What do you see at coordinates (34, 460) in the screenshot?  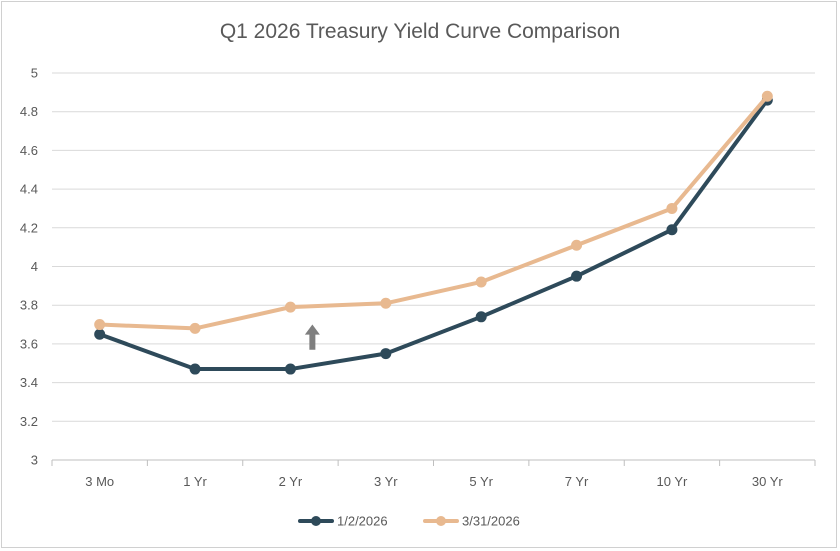 I see `y-tick-label: 3` at bounding box center [34, 460].